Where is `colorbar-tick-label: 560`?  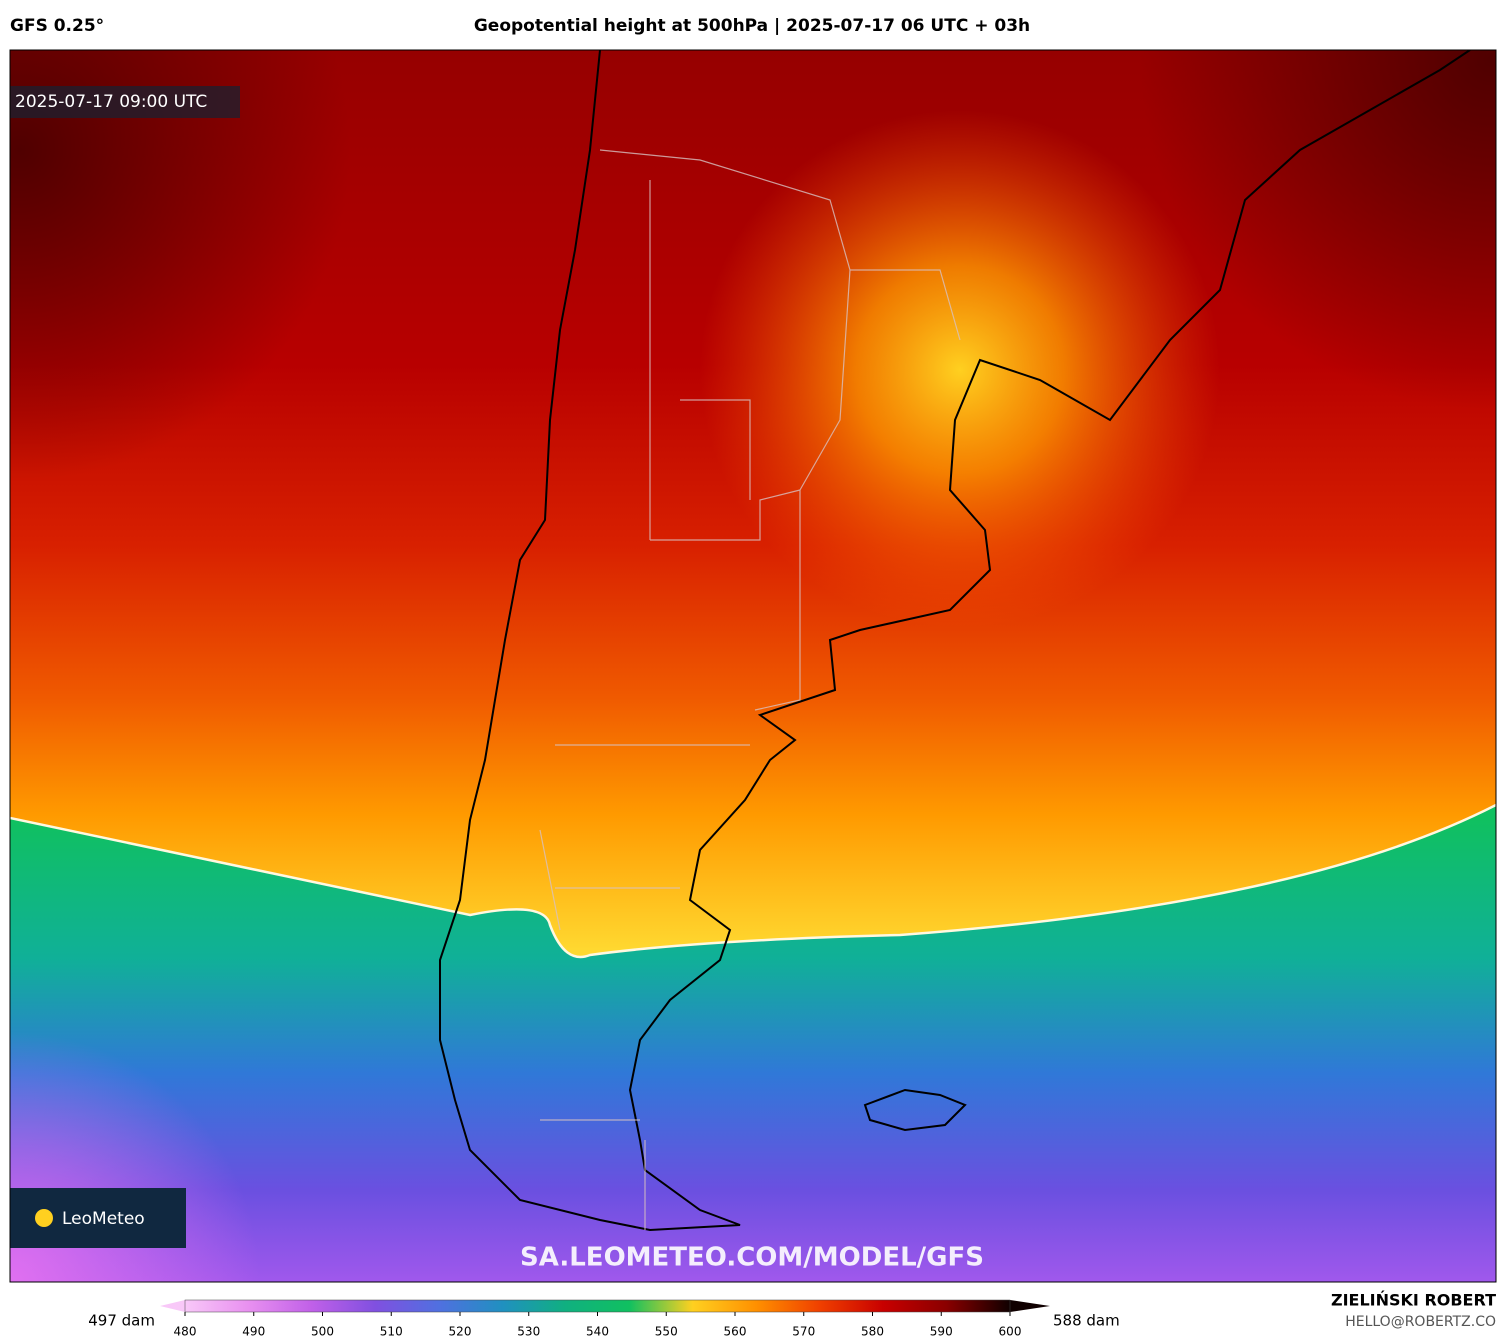 colorbar-tick-label: 560 is located at coordinates (735, 1332).